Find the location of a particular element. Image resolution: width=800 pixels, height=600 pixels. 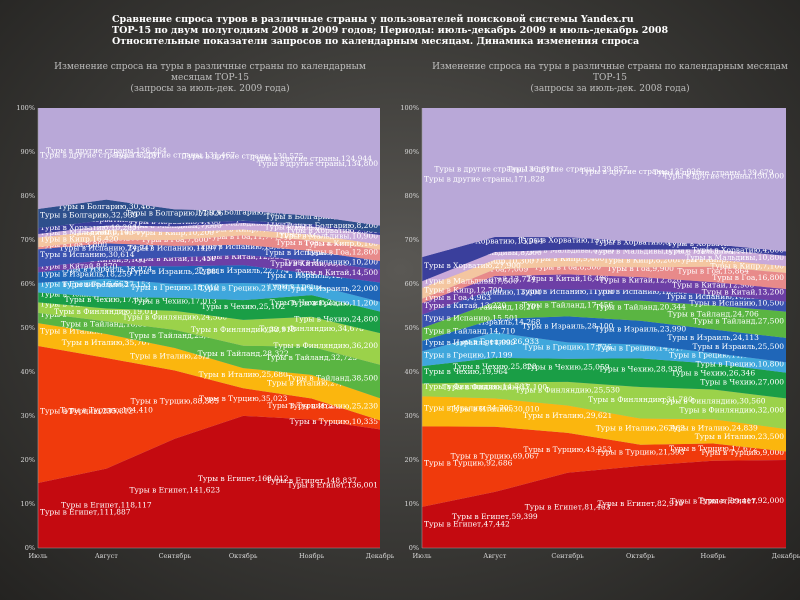

left-area-турция is located at coordinates (209, 415).